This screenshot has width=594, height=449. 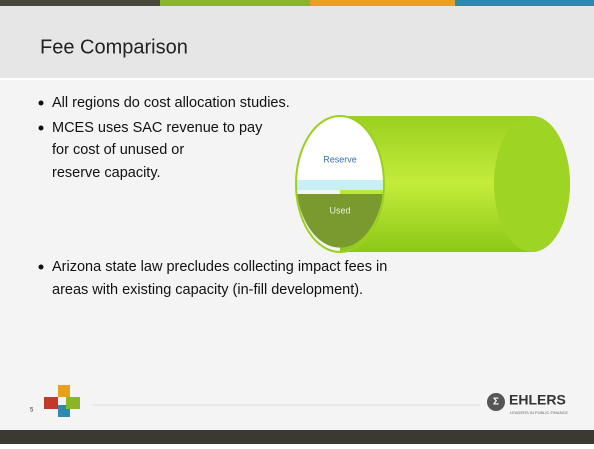 What do you see at coordinates (32, 411) in the screenshot?
I see `page-number: 5` at bounding box center [32, 411].